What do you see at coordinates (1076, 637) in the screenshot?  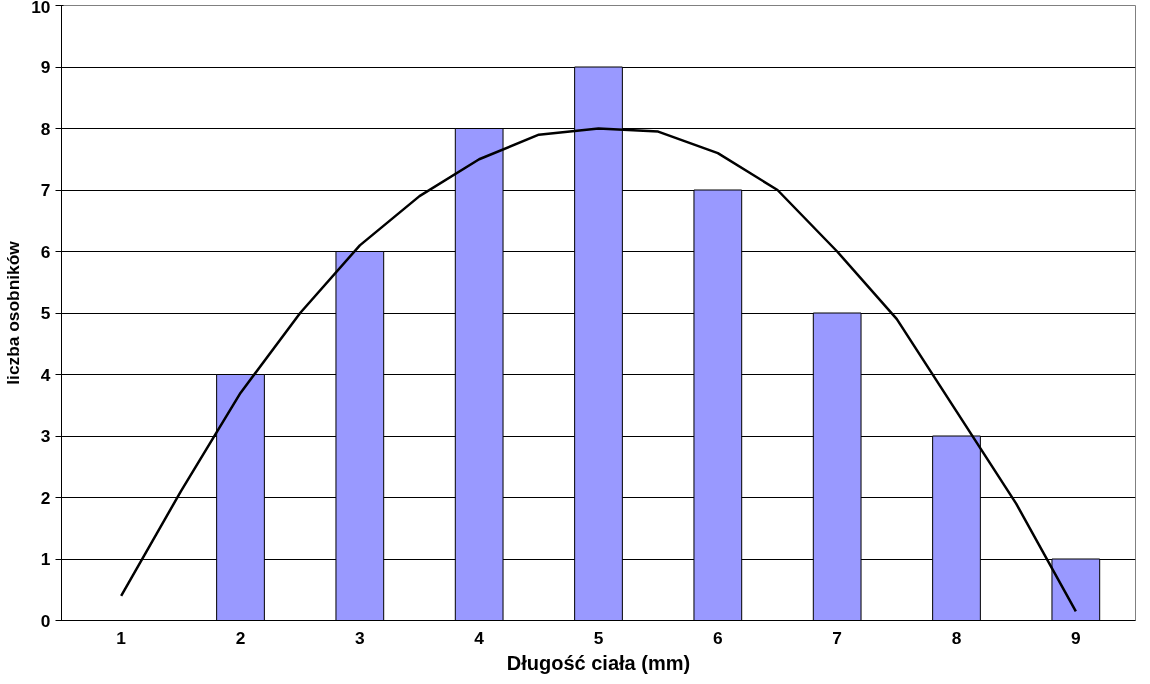 I see `x-tick-label: 9` at bounding box center [1076, 637].